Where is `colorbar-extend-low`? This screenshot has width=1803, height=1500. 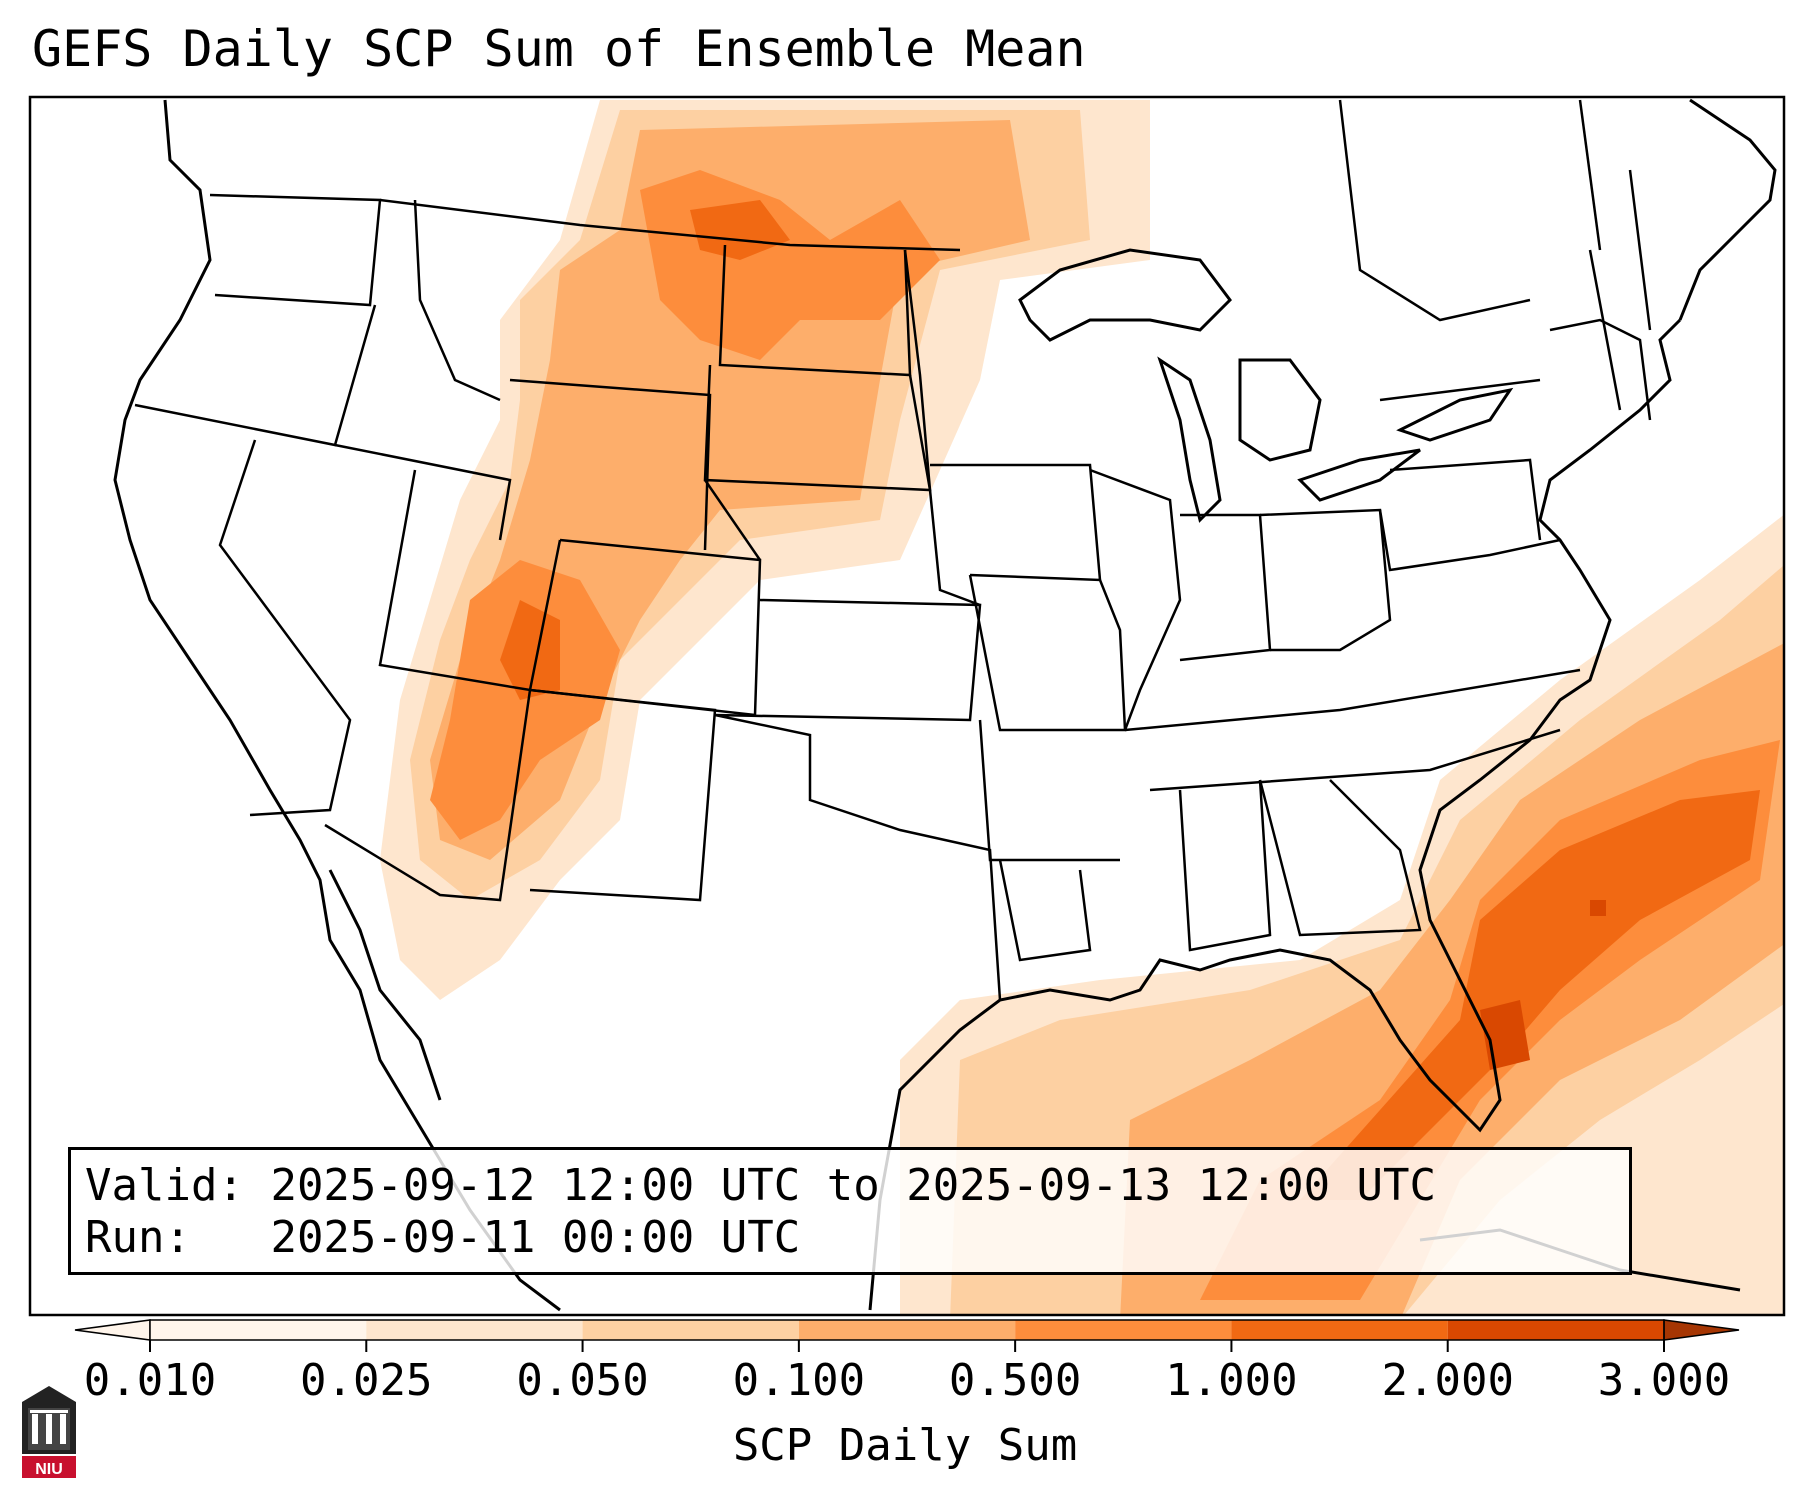
colorbar-extend-low is located at coordinates (112, 1330).